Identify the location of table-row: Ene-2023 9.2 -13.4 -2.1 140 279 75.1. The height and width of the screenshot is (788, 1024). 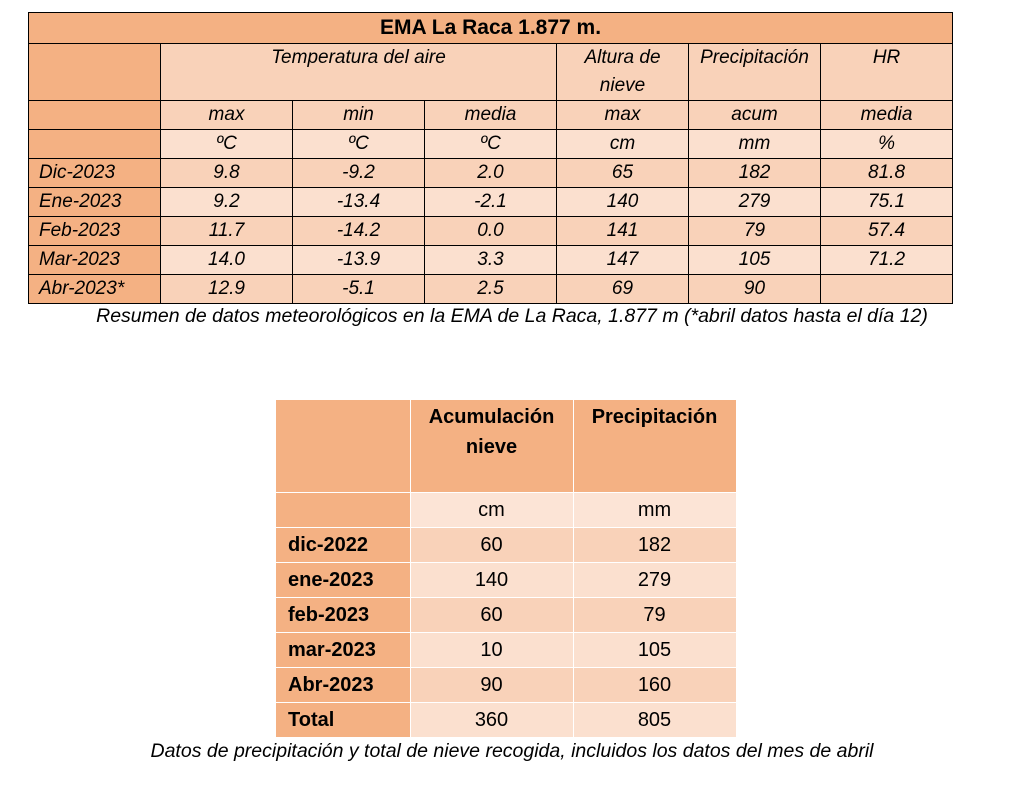
(491, 202).